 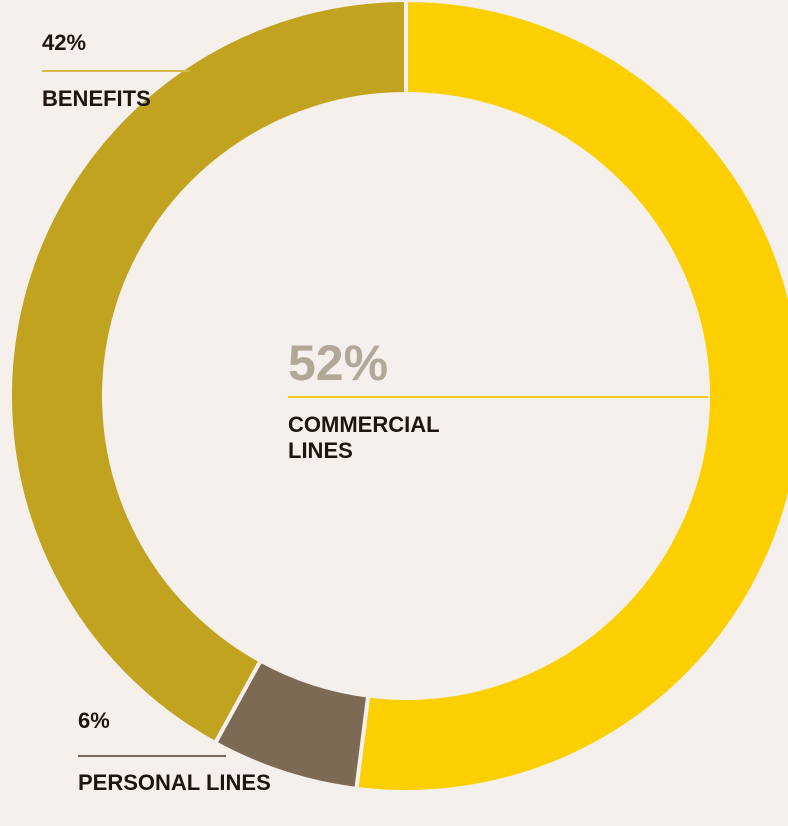 What do you see at coordinates (174, 782) in the screenshot?
I see `personal-lines-name-label: PERSONAL LINES` at bounding box center [174, 782].